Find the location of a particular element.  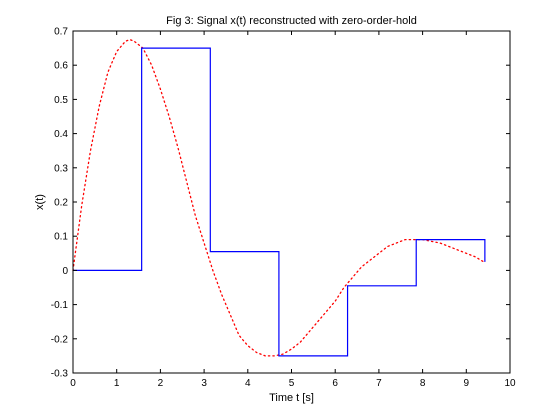

x-tick-label: 9 is located at coordinates (467, 383).